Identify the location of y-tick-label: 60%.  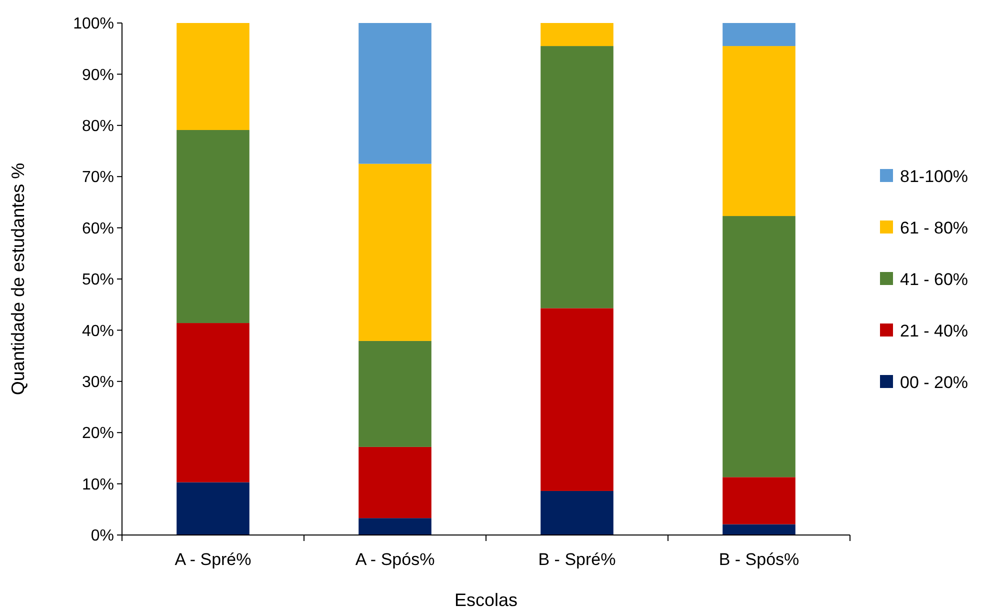
(98, 229).